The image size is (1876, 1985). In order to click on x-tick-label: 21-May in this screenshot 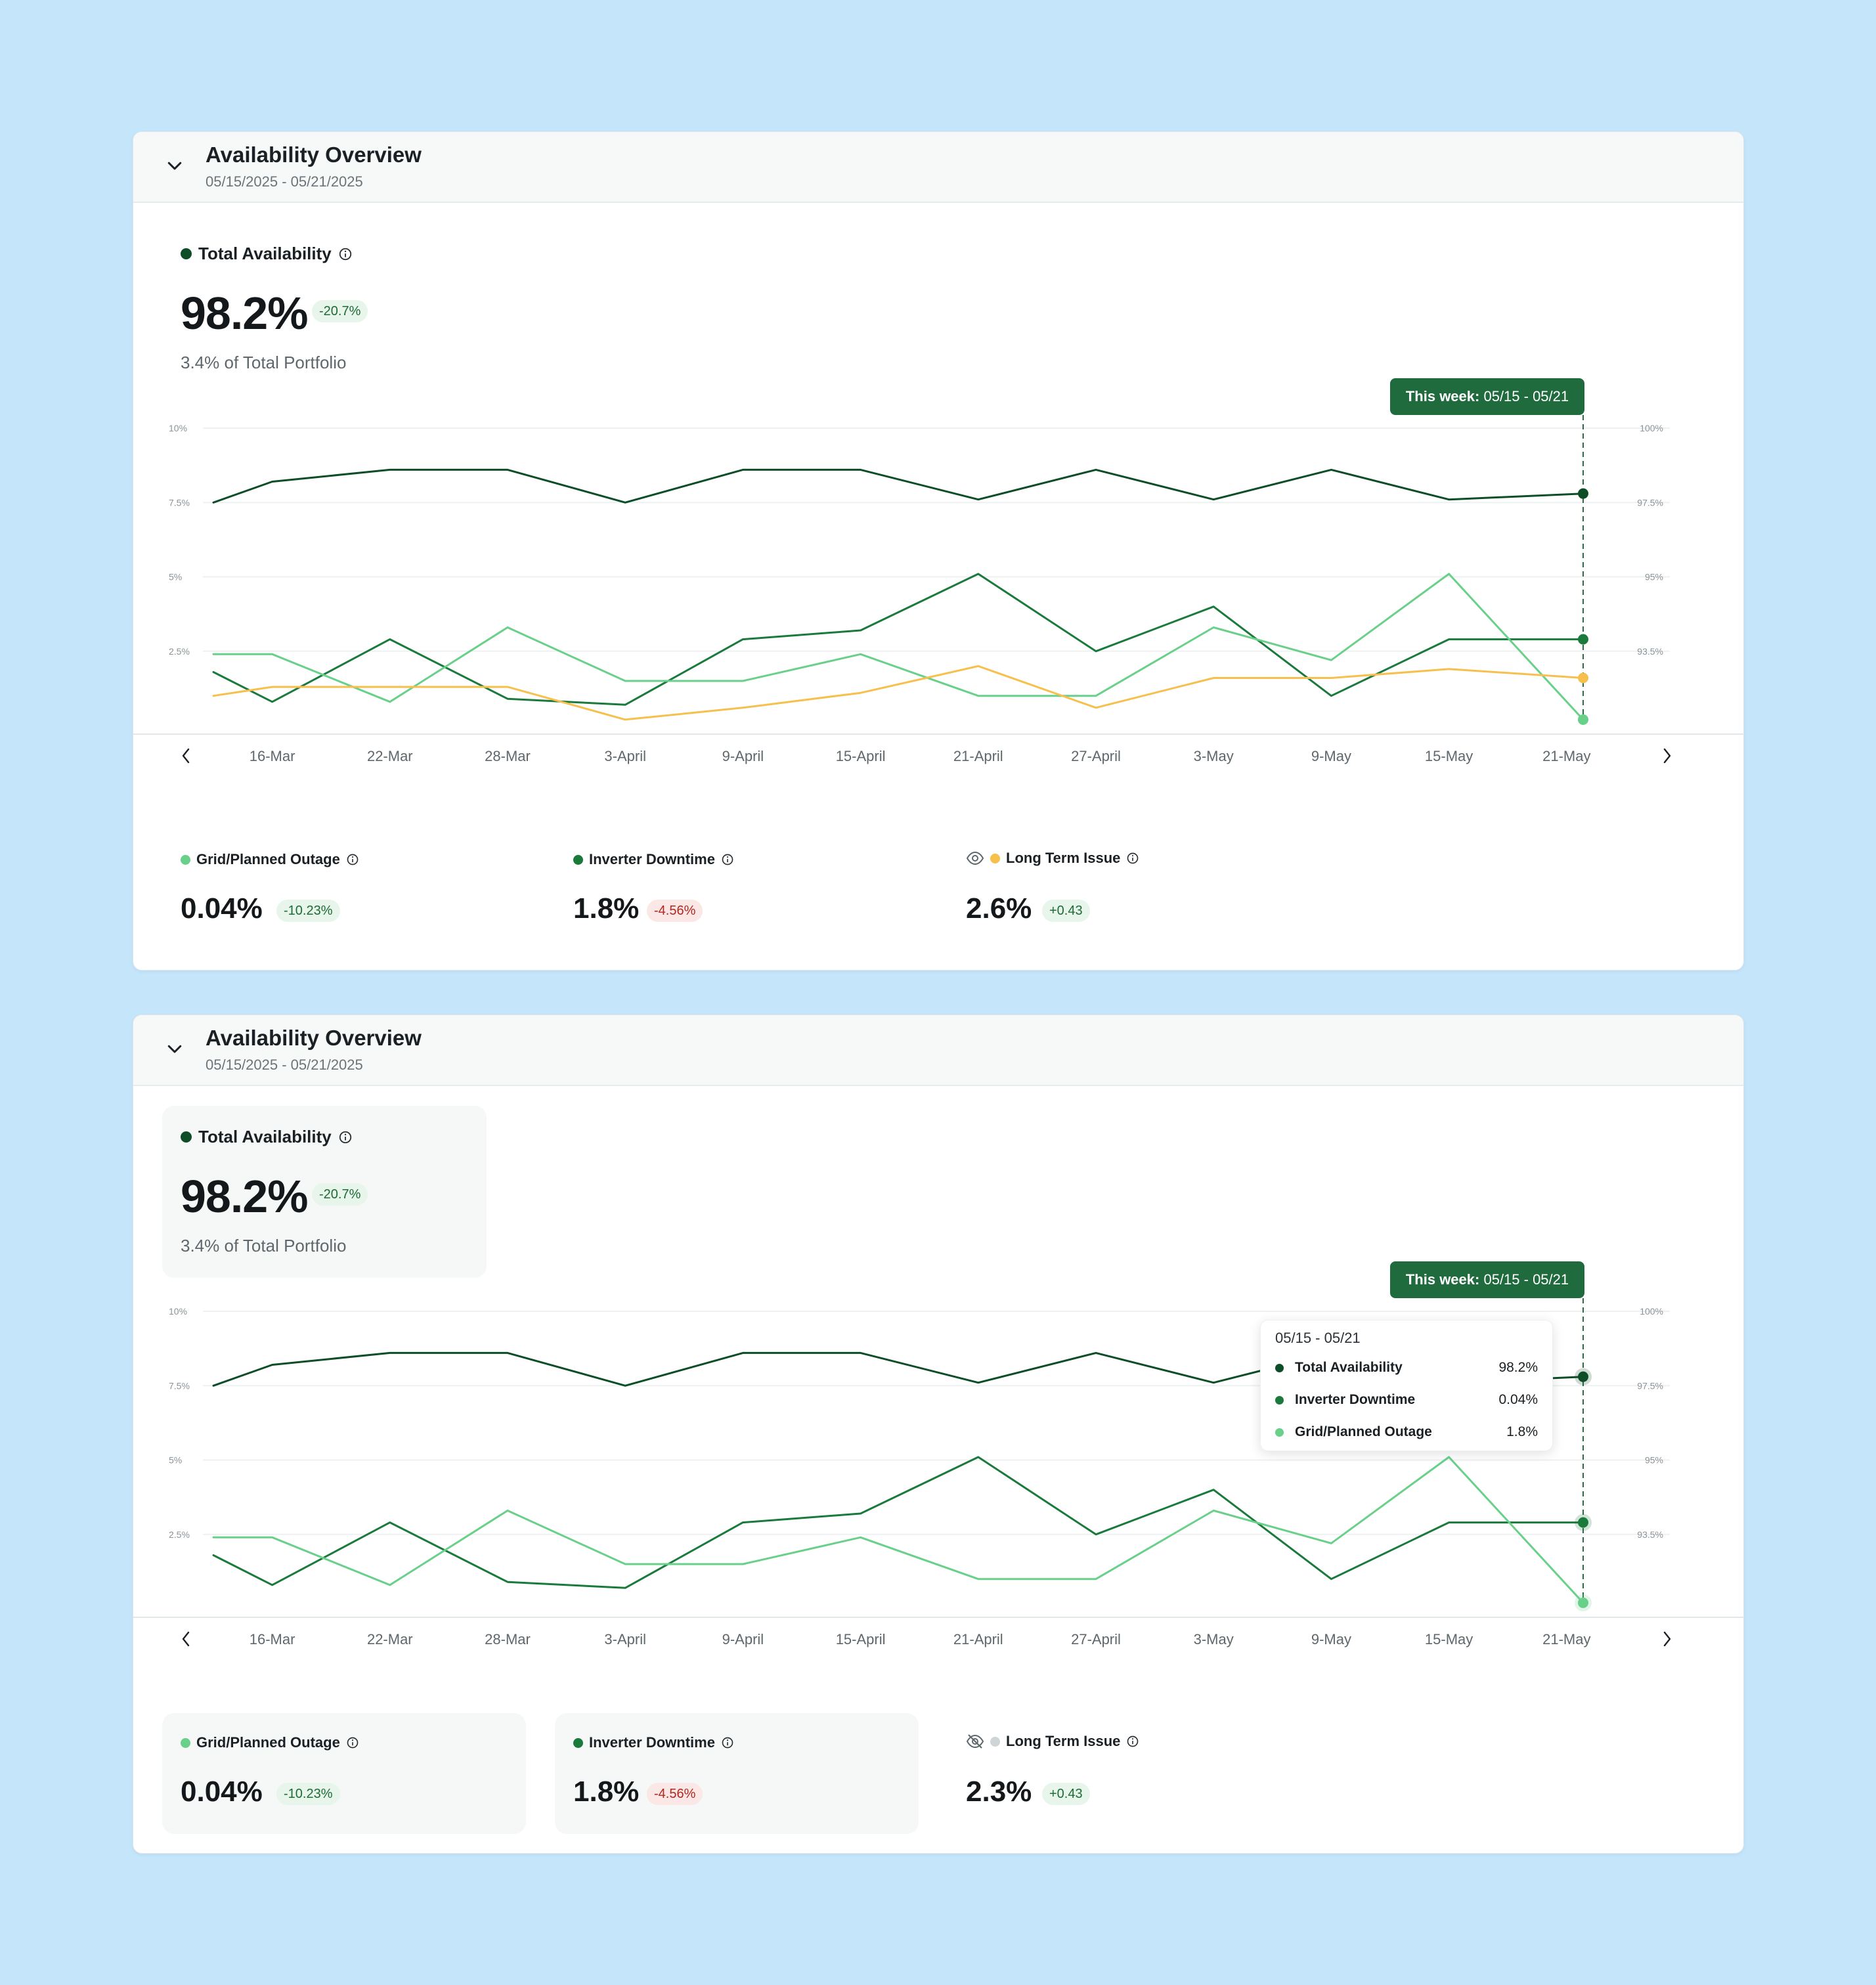, I will do `click(1566, 756)`.